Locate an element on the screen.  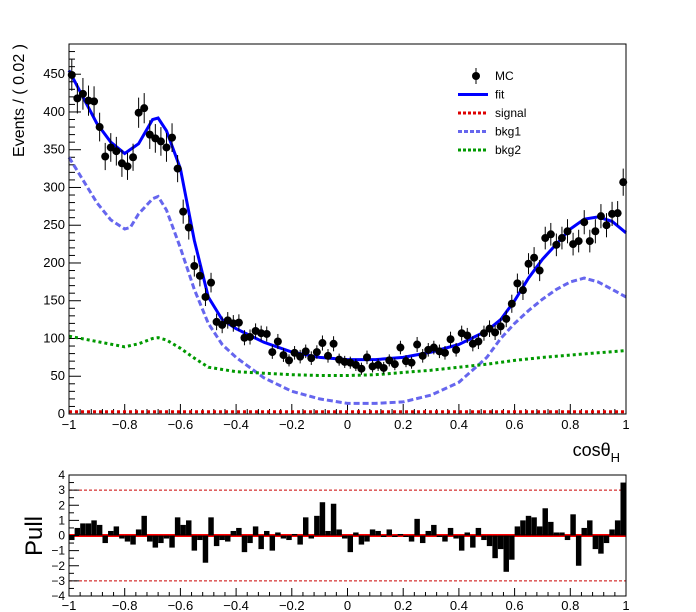
pull-y-tick-label: 1 is located at coordinates (61, 520).